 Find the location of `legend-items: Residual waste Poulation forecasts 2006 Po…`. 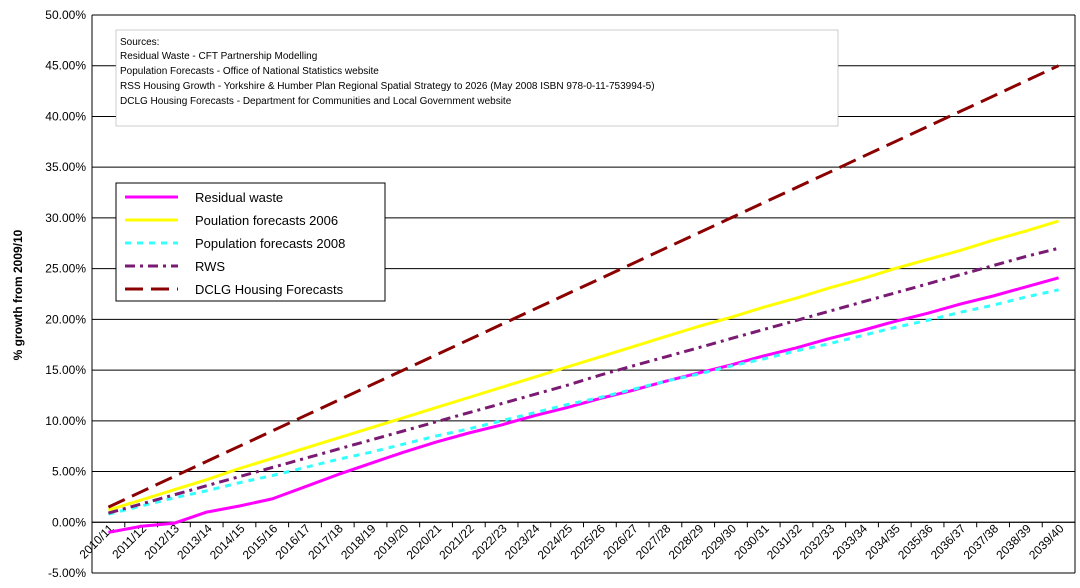

legend-items: Residual waste Poulation forecasts 2006 Po… is located at coordinates (235, 243).